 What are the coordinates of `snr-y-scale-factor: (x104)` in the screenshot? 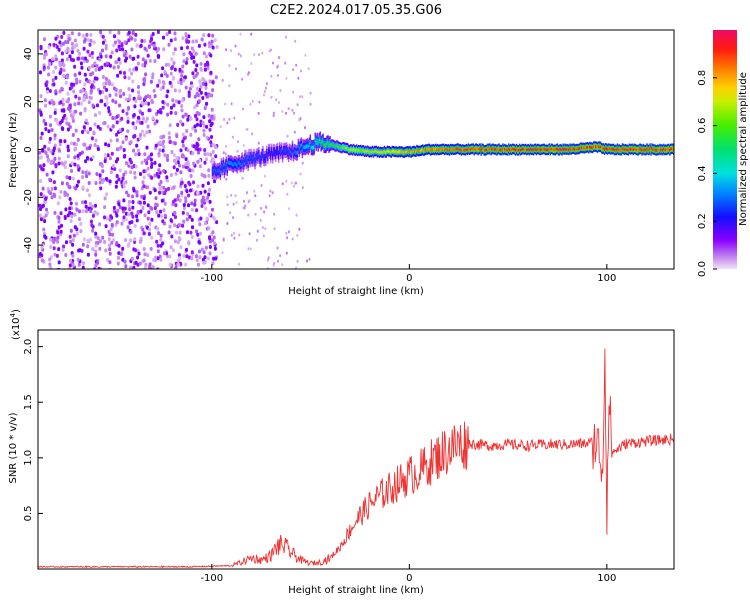 It's located at (15, 324).